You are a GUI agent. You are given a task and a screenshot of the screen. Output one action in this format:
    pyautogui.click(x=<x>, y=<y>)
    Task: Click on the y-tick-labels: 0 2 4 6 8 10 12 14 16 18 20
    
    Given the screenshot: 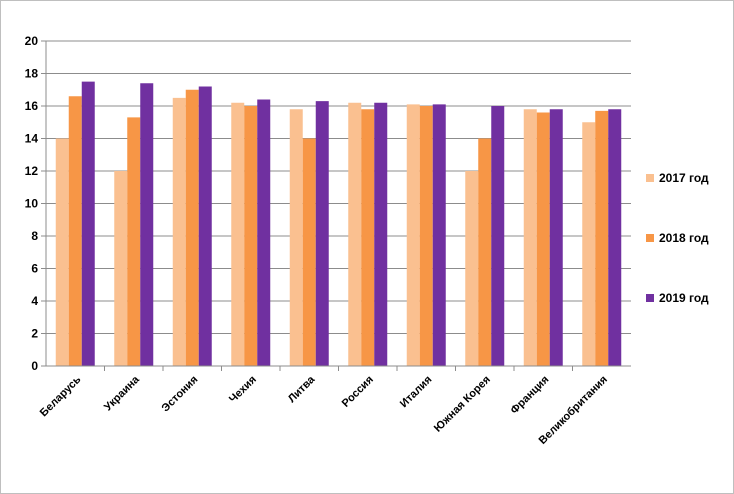 What is the action you would take?
    pyautogui.click(x=32, y=203)
    